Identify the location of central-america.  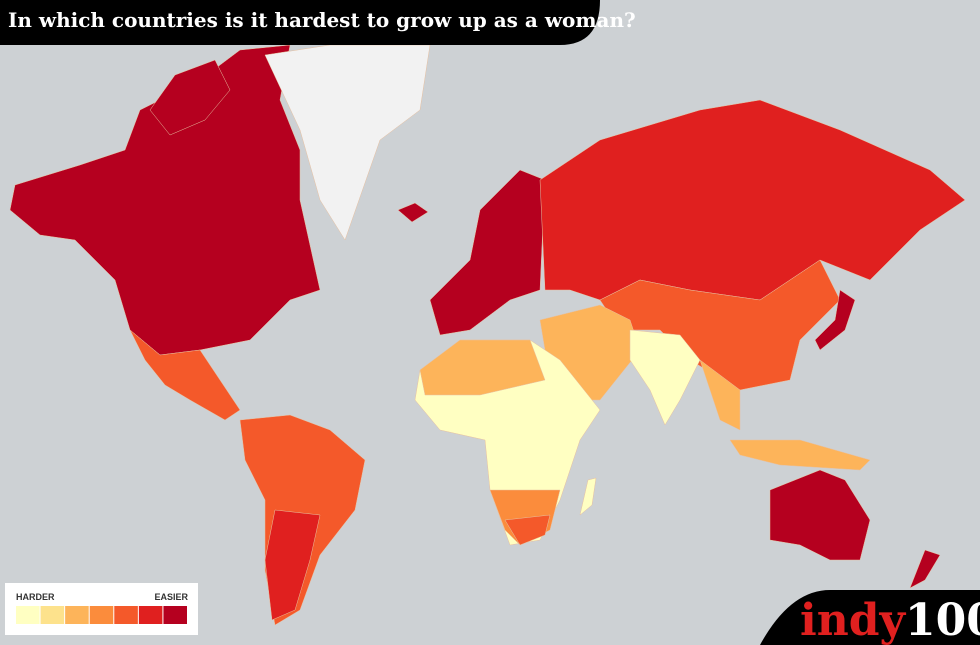
(185, 375).